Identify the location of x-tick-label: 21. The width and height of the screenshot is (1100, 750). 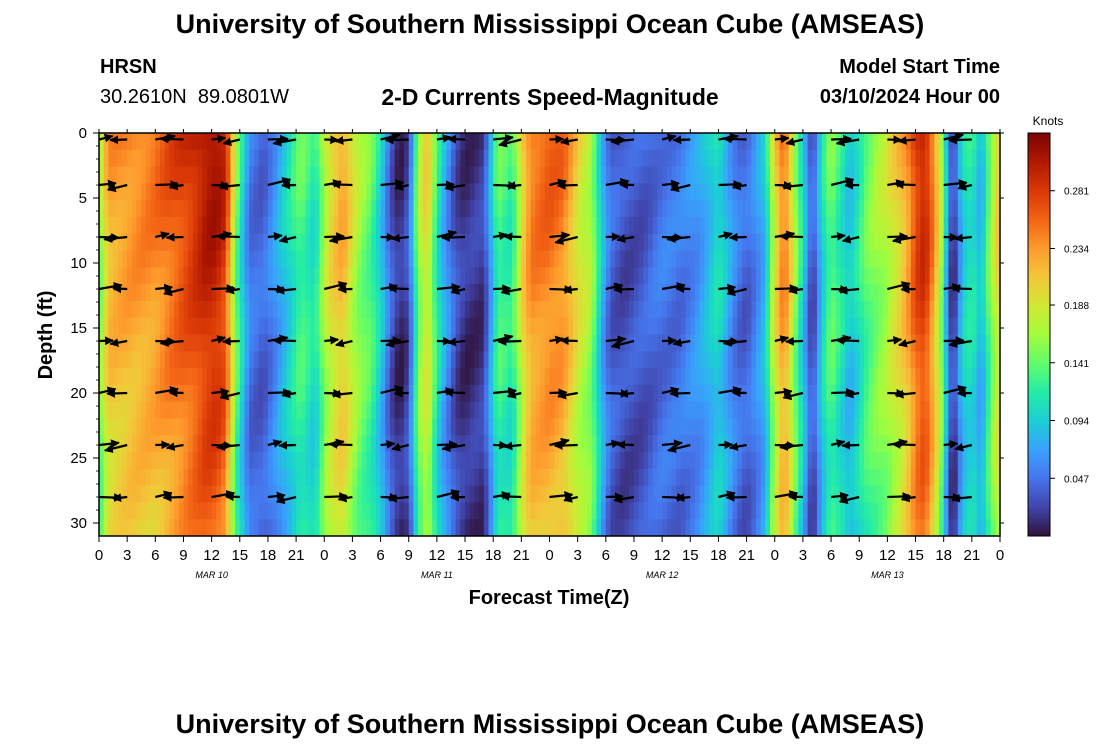
(972, 555).